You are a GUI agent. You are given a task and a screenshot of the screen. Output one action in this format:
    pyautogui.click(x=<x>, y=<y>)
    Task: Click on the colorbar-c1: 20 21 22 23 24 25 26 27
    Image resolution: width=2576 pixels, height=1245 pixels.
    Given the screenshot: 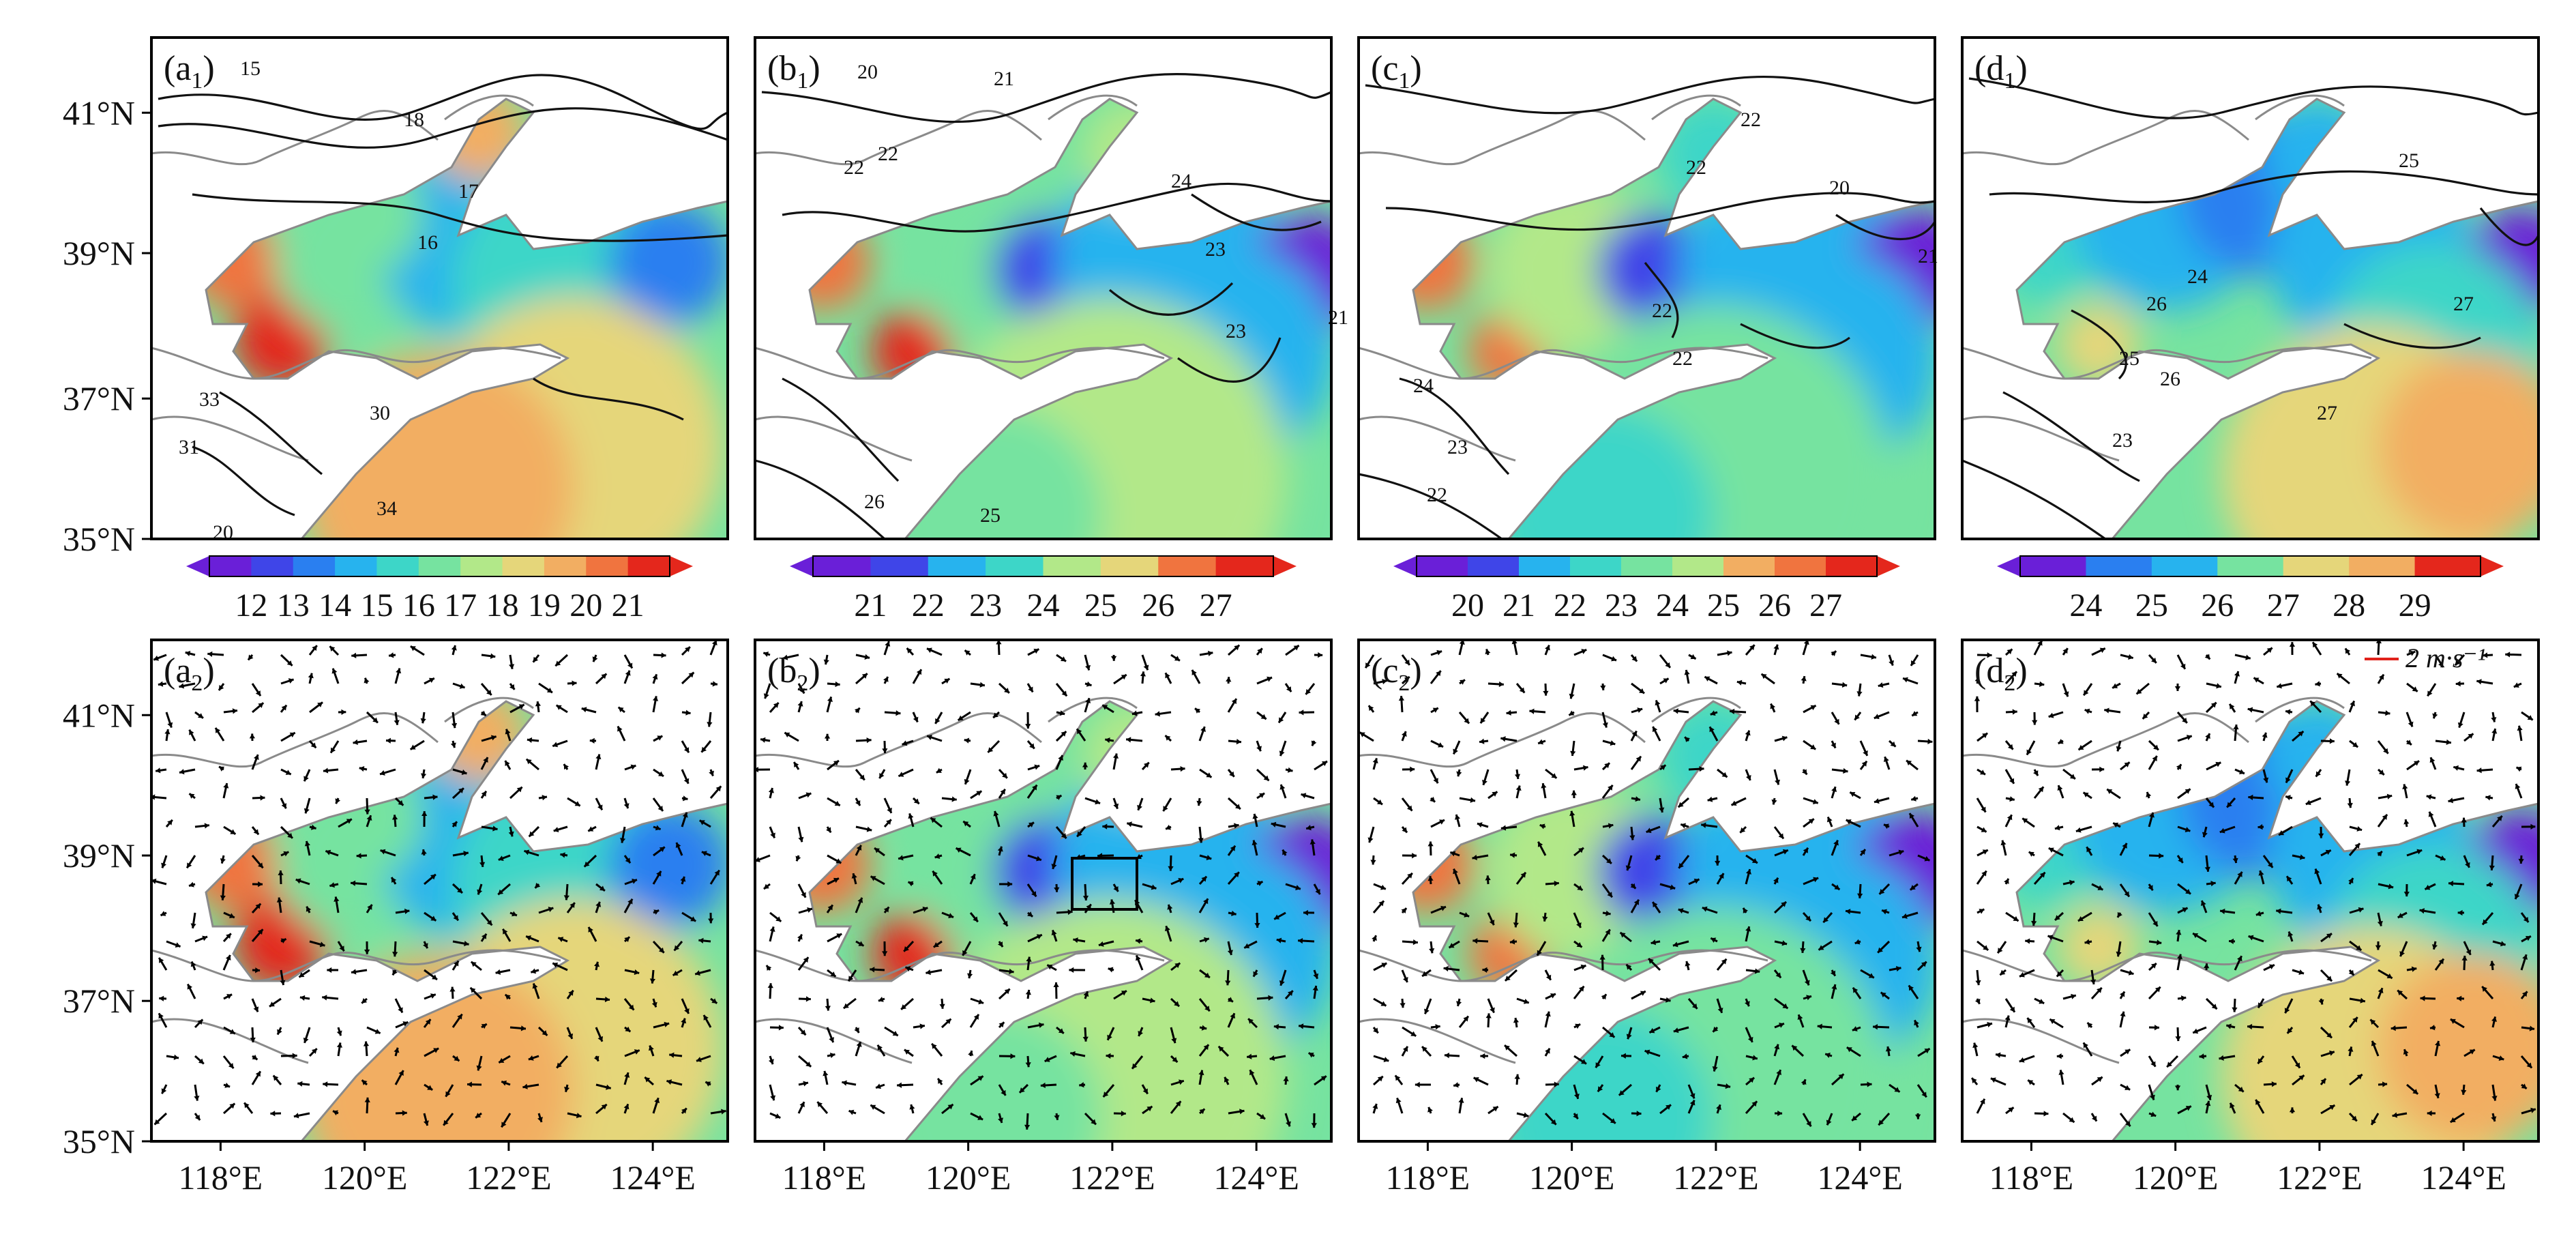 What is the action you would take?
    pyautogui.click(x=1646, y=589)
    